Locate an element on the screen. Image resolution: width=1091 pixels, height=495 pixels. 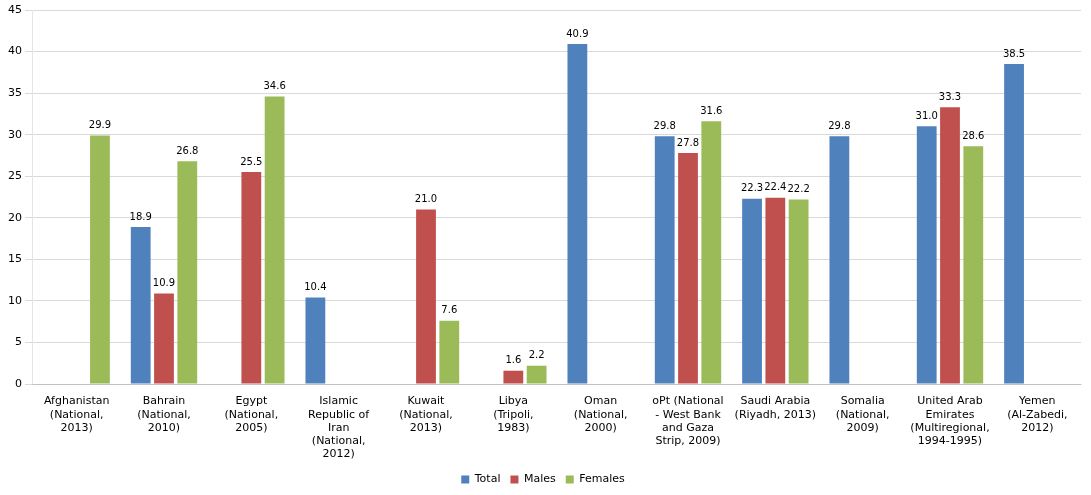
y-tick-label: 10 is located at coordinates (15, 300).